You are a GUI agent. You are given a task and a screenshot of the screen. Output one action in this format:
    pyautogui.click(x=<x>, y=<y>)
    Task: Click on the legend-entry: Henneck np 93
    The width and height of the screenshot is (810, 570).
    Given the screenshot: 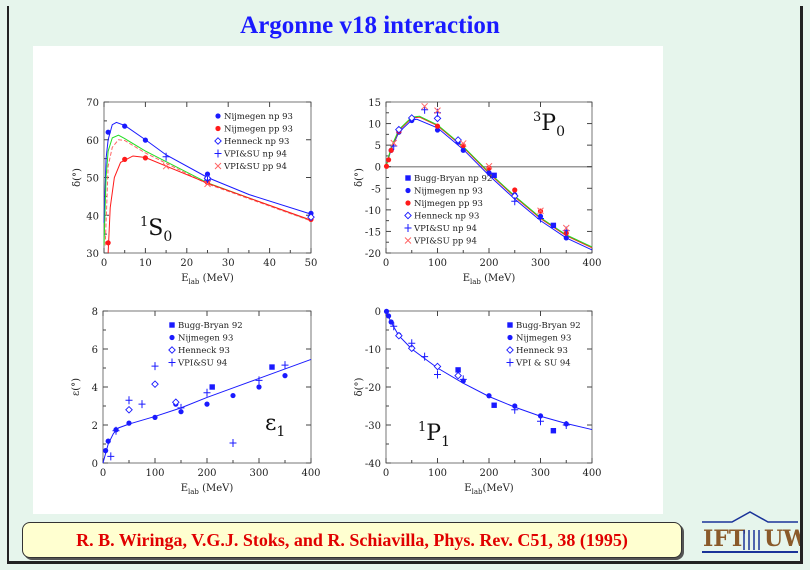 What is the action you would take?
    pyautogui.click(x=446, y=217)
    